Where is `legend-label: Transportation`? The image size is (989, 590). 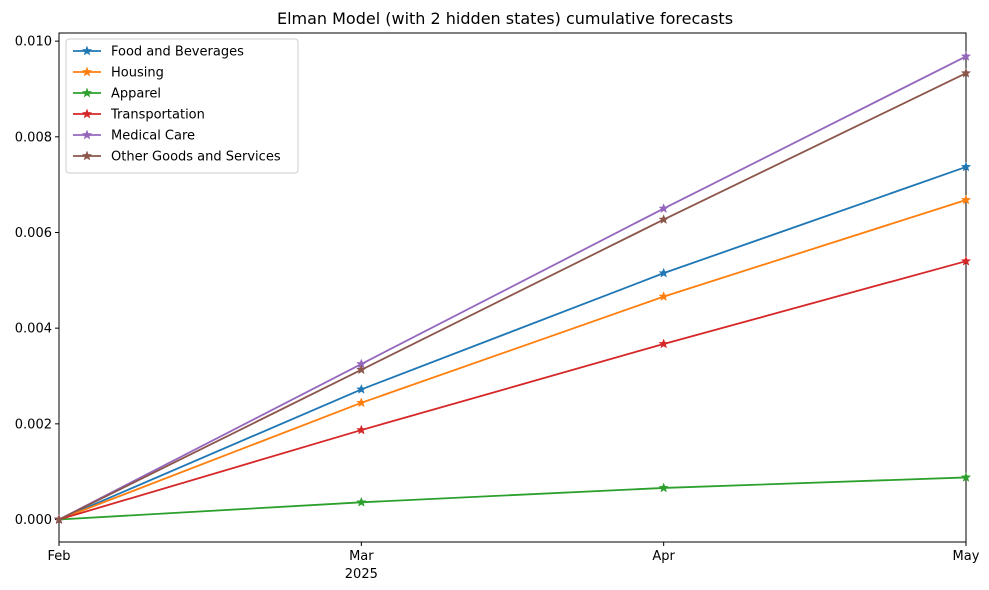
legend-label: Transportation is located at coordinates (157, 115).